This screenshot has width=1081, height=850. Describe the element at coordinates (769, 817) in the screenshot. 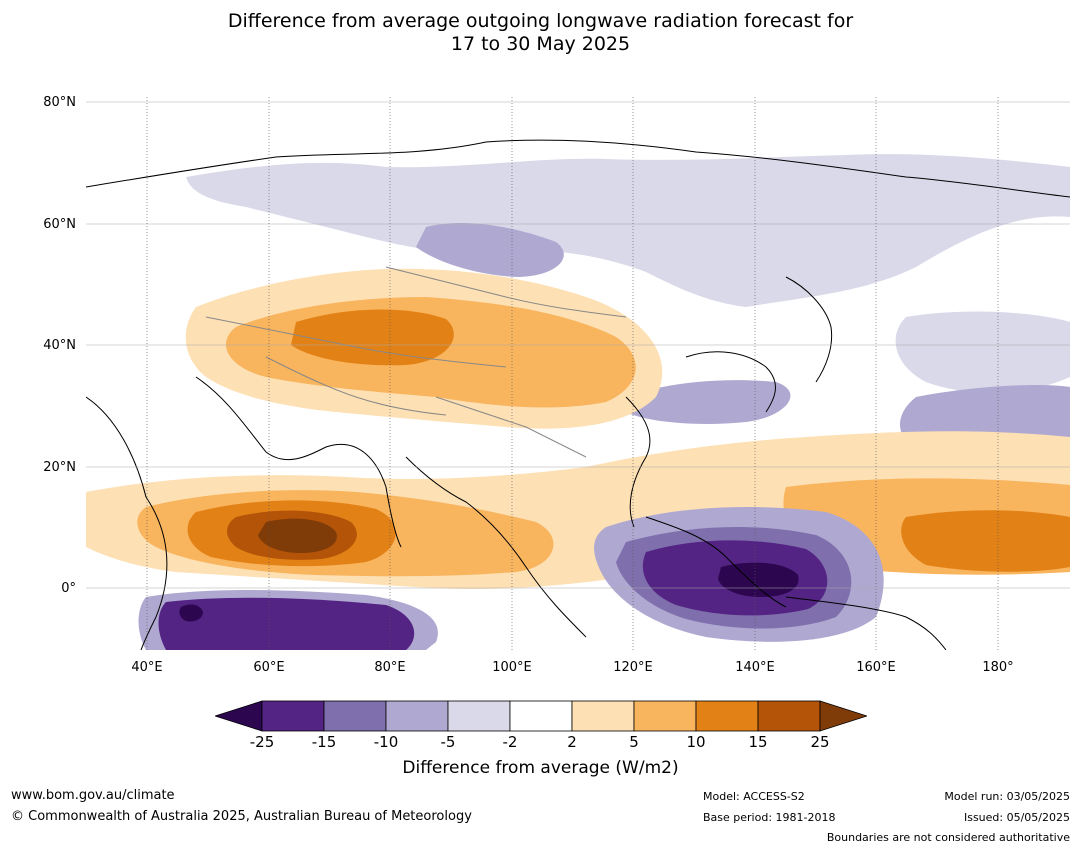

I see `footer-base-period: Base period: 1981-2018` at that location.